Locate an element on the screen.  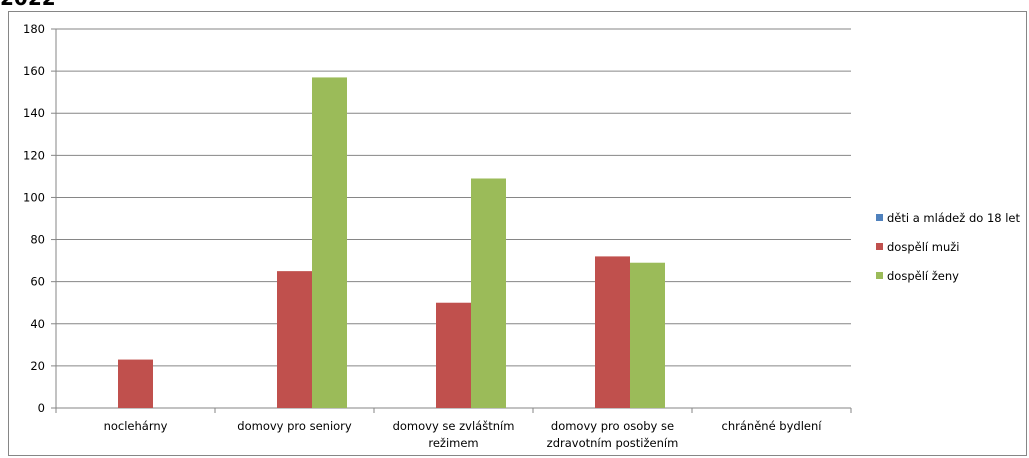
y-tick-label: 140 is located at coordinates (34, 113).